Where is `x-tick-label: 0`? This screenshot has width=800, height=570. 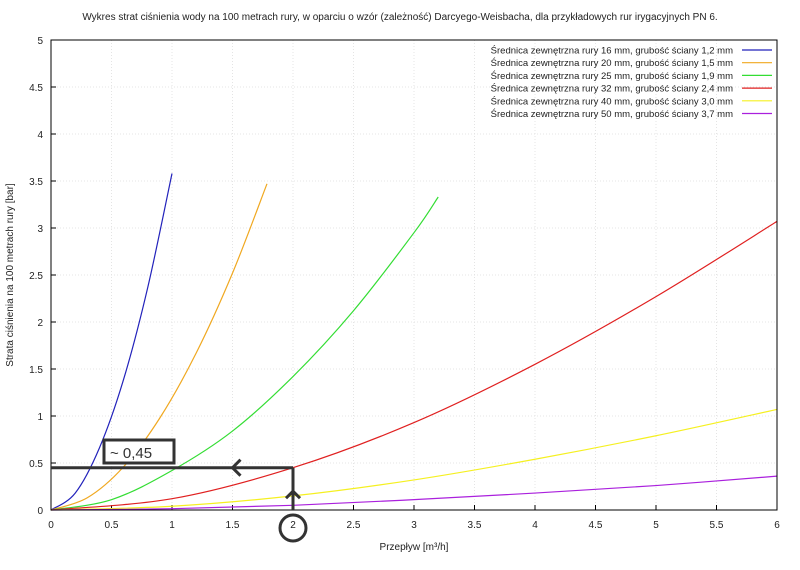
x-tick-label: 0 is located at coordinates (51, 525).